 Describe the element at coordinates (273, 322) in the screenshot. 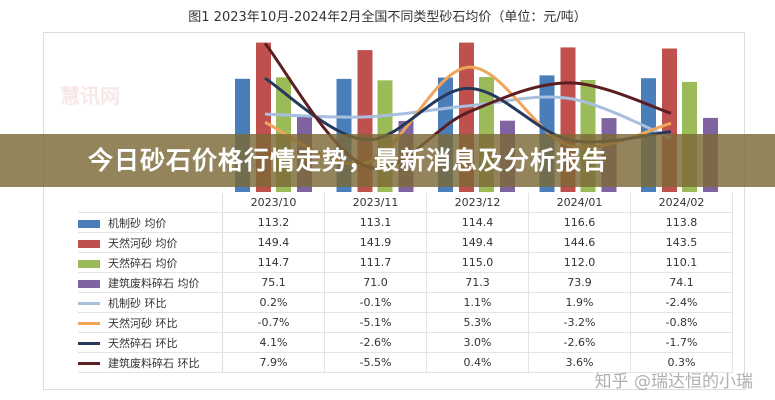

I see `value-cell: -0.7%` at that location.